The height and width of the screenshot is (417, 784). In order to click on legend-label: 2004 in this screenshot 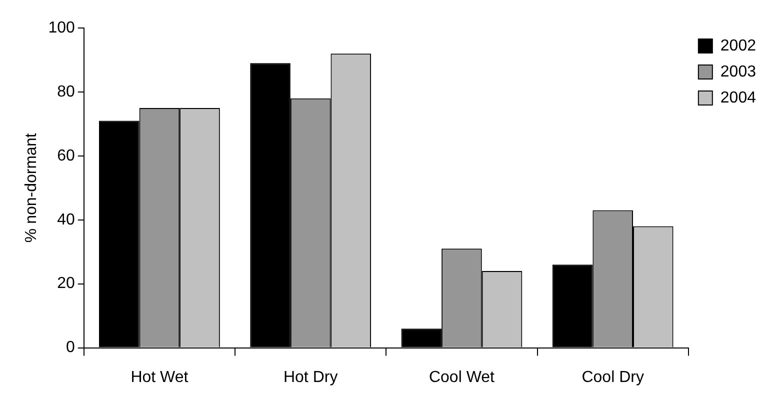, I will do `click(738, 97)`.